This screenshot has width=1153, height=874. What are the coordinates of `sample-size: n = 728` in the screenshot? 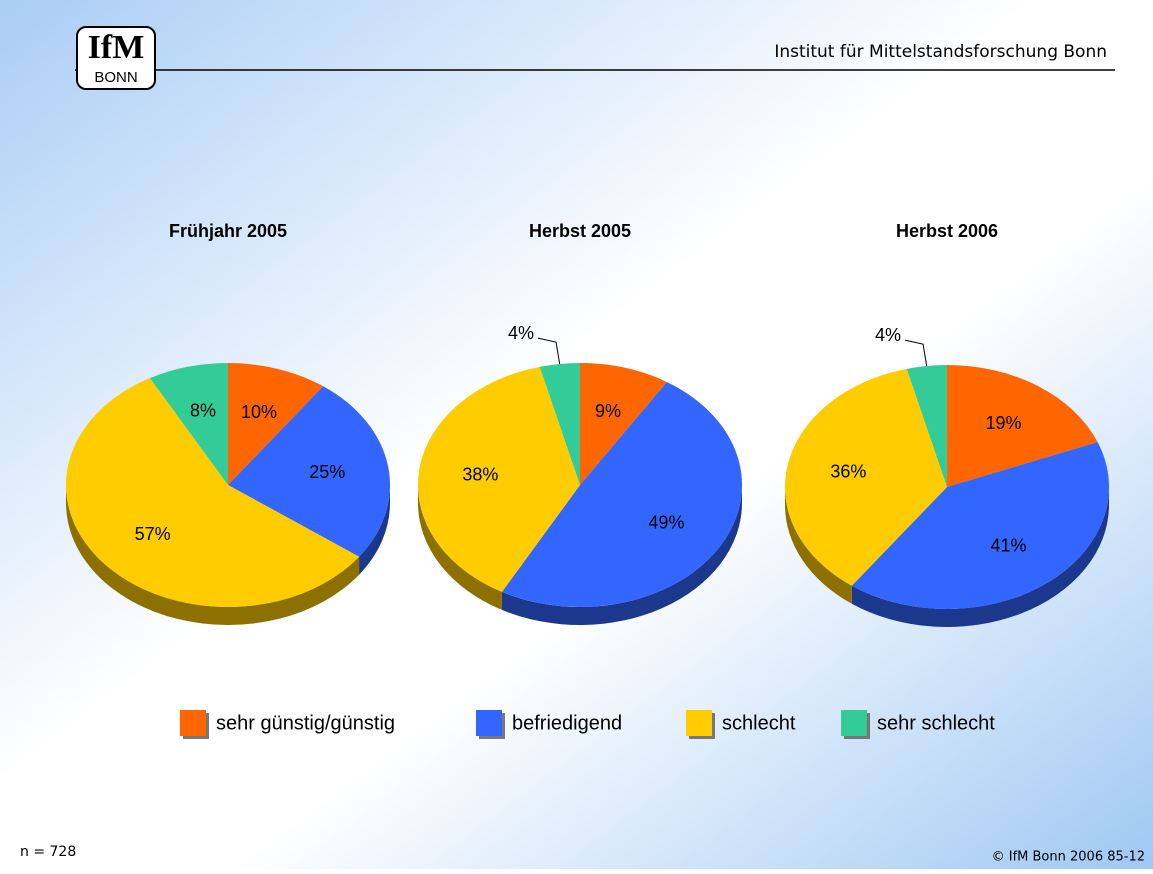 It's located at (48, 852).